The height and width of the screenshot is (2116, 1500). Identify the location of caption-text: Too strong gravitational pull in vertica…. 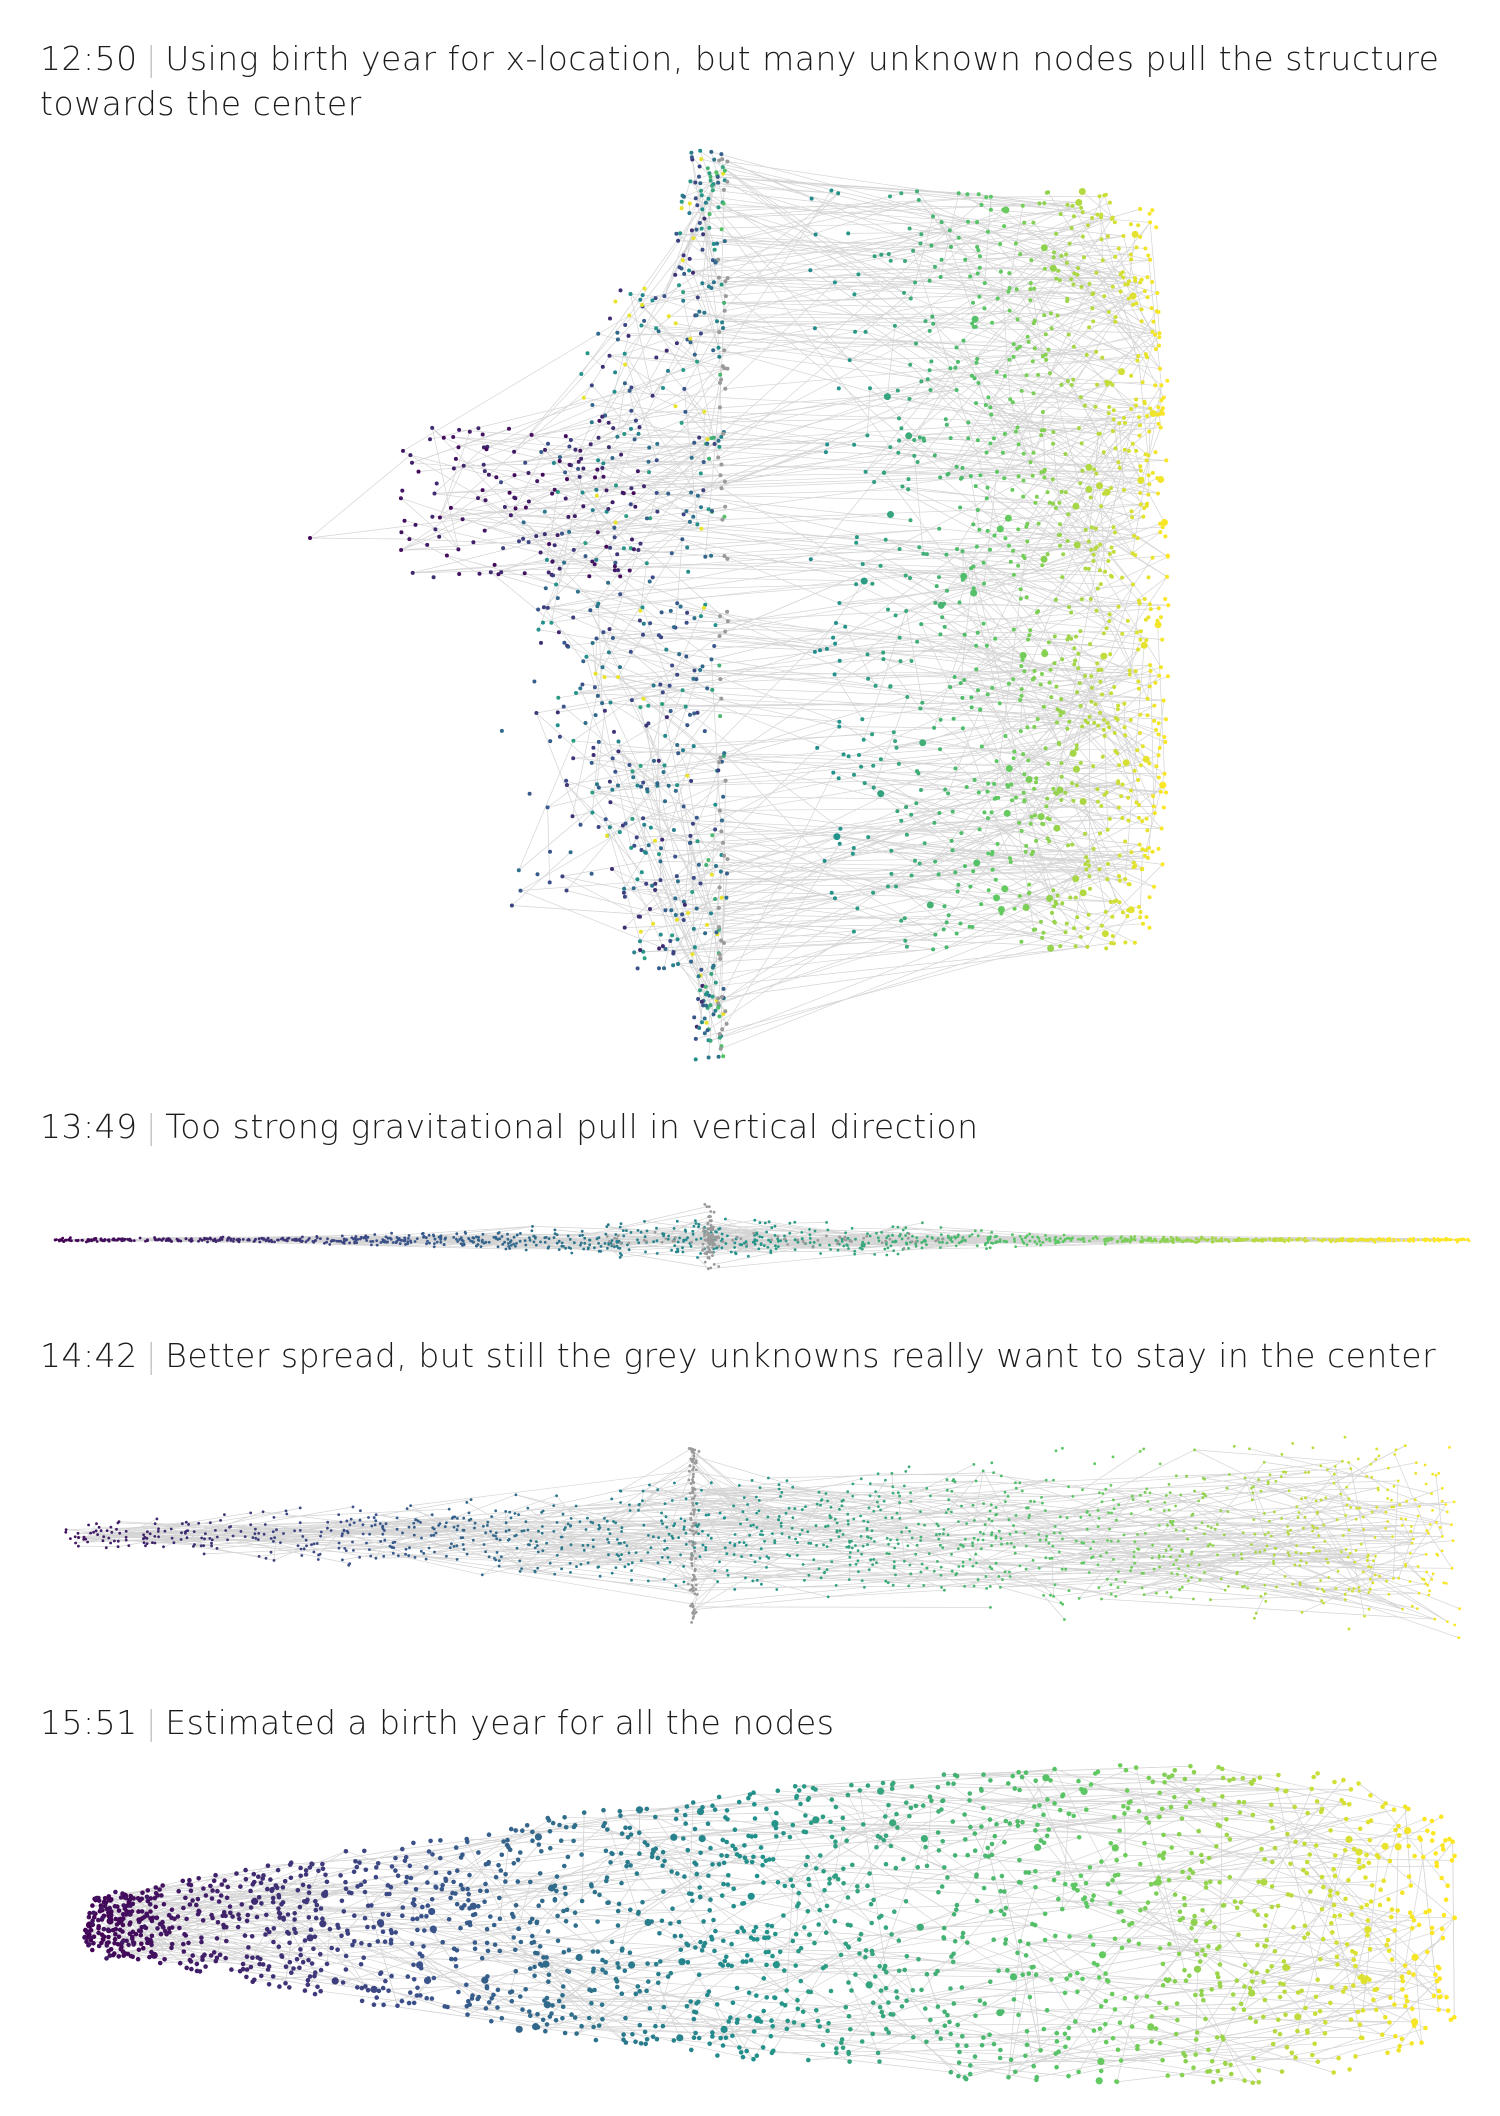
(572, 1126).